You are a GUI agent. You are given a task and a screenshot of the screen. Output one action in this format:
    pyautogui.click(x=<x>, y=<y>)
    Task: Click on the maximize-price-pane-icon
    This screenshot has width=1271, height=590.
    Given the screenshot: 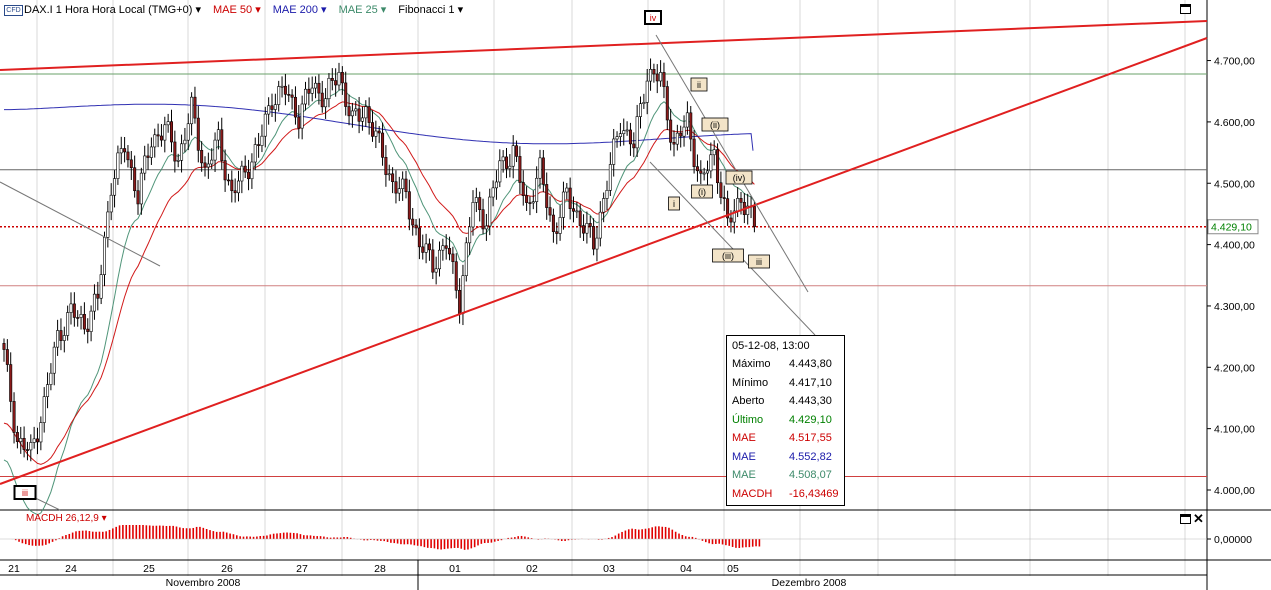 What is the action you would take?
    pyautogui.click(x=1185, y=9)
    